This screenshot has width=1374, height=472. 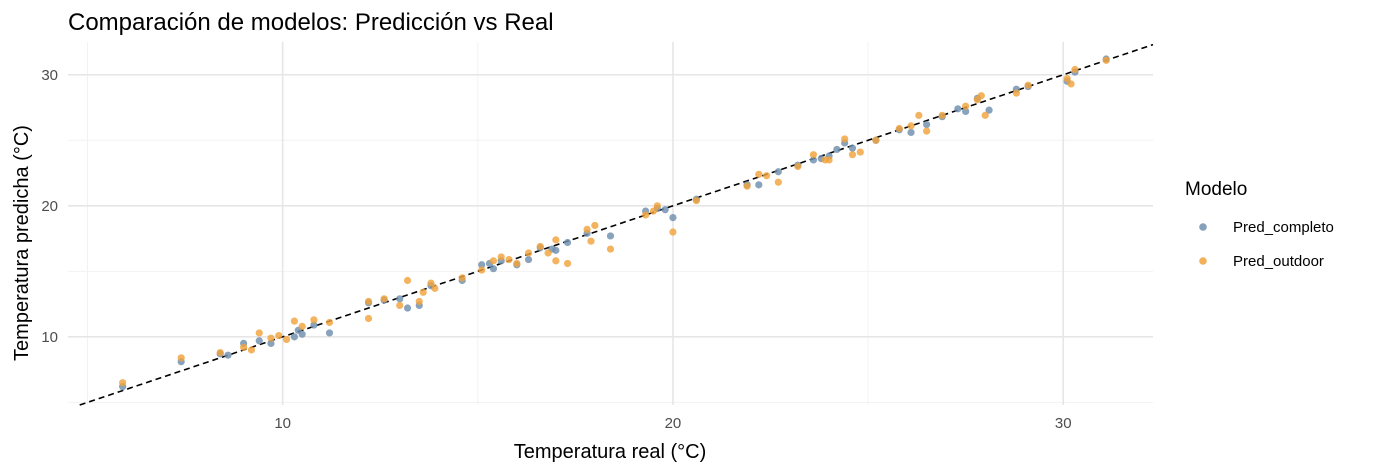 I want to click on legend-items: Pred_completo Pred_outdoor, so click(x=1266, y=244).